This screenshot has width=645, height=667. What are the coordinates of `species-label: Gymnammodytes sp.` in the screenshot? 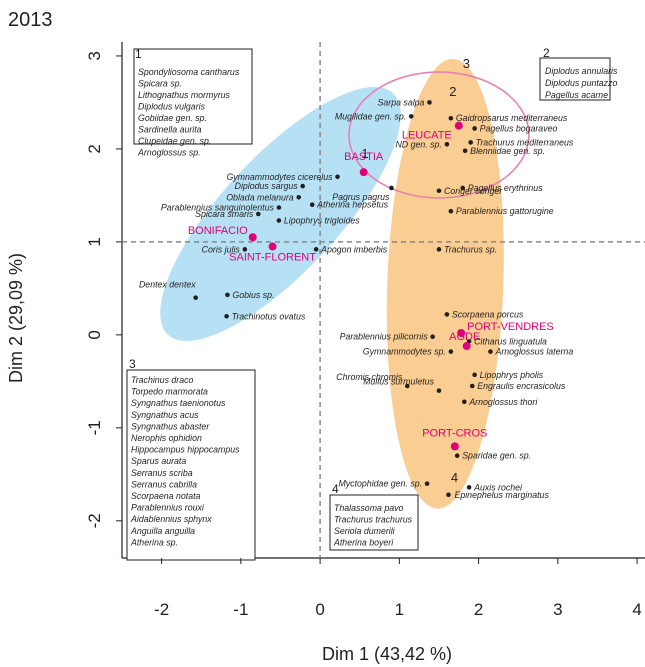 It's located at (404, 352).